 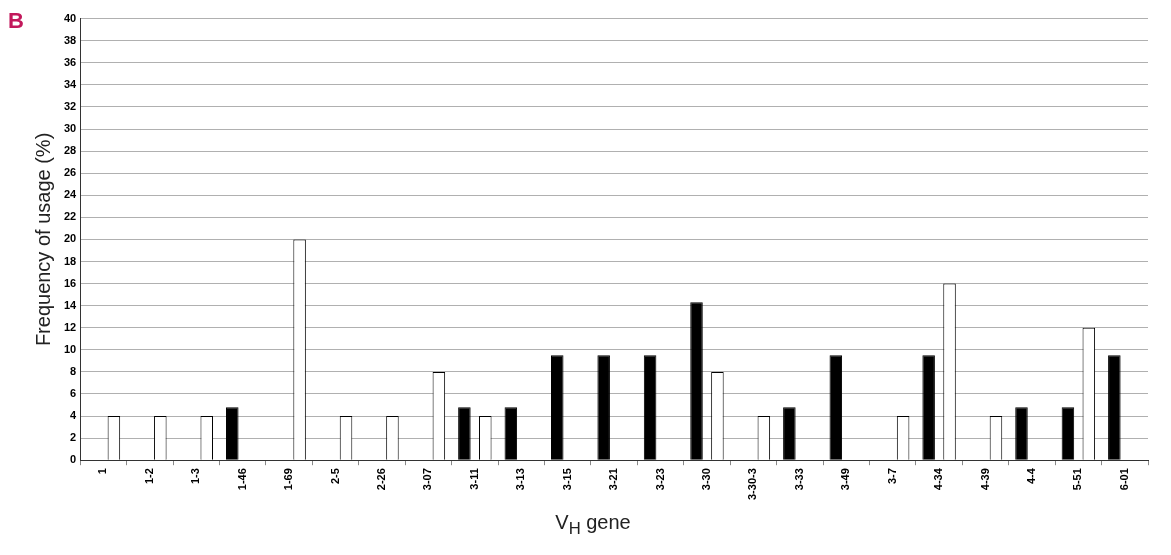 What do you see at coordinates (70, 105) in the screenshot?
I see `y-tick-label: 32` at bounding box center [70, 105].